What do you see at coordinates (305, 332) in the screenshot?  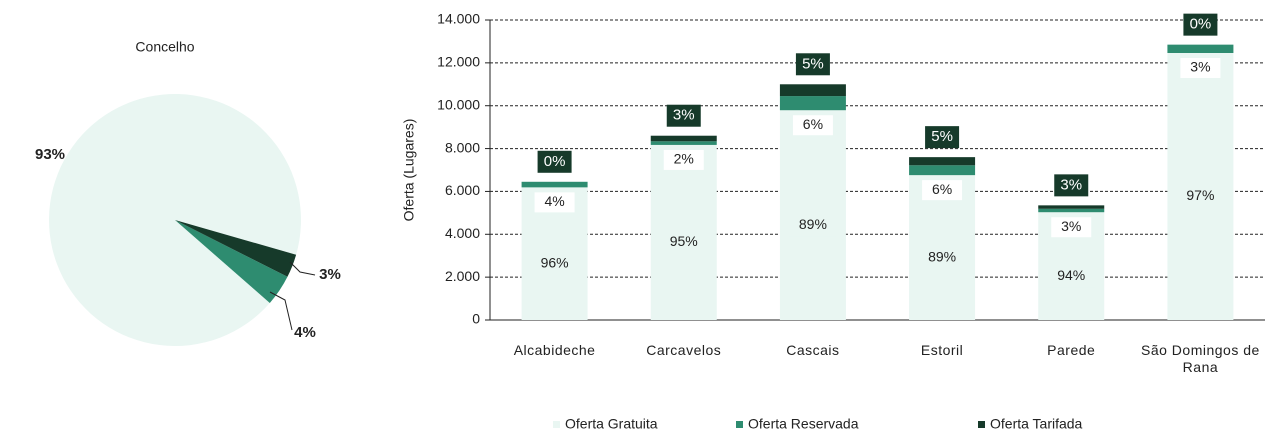 I see `pie-label: 4%` at bounding box center [305, 332].